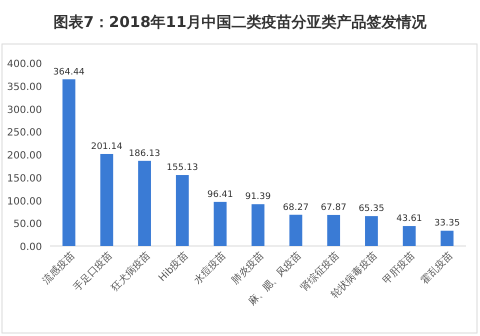 Image resolution: width=480 pixels, height=336 pixels. I want to click on data-label: 67.87, so click(333, 207).